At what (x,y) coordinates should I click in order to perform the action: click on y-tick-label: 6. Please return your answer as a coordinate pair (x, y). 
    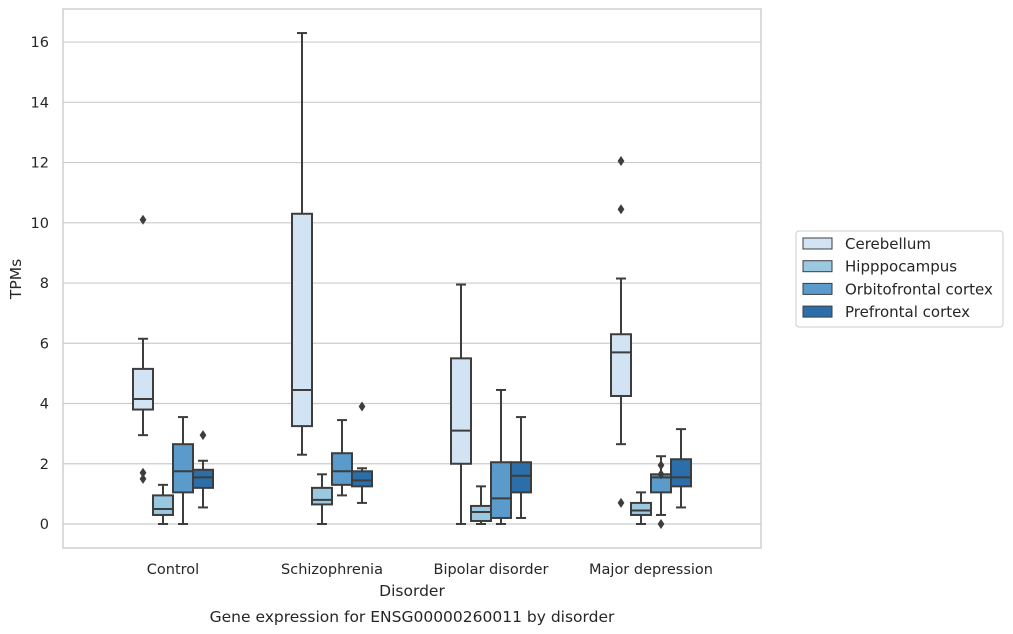
    Looking at the image, I should click on (44, 344).